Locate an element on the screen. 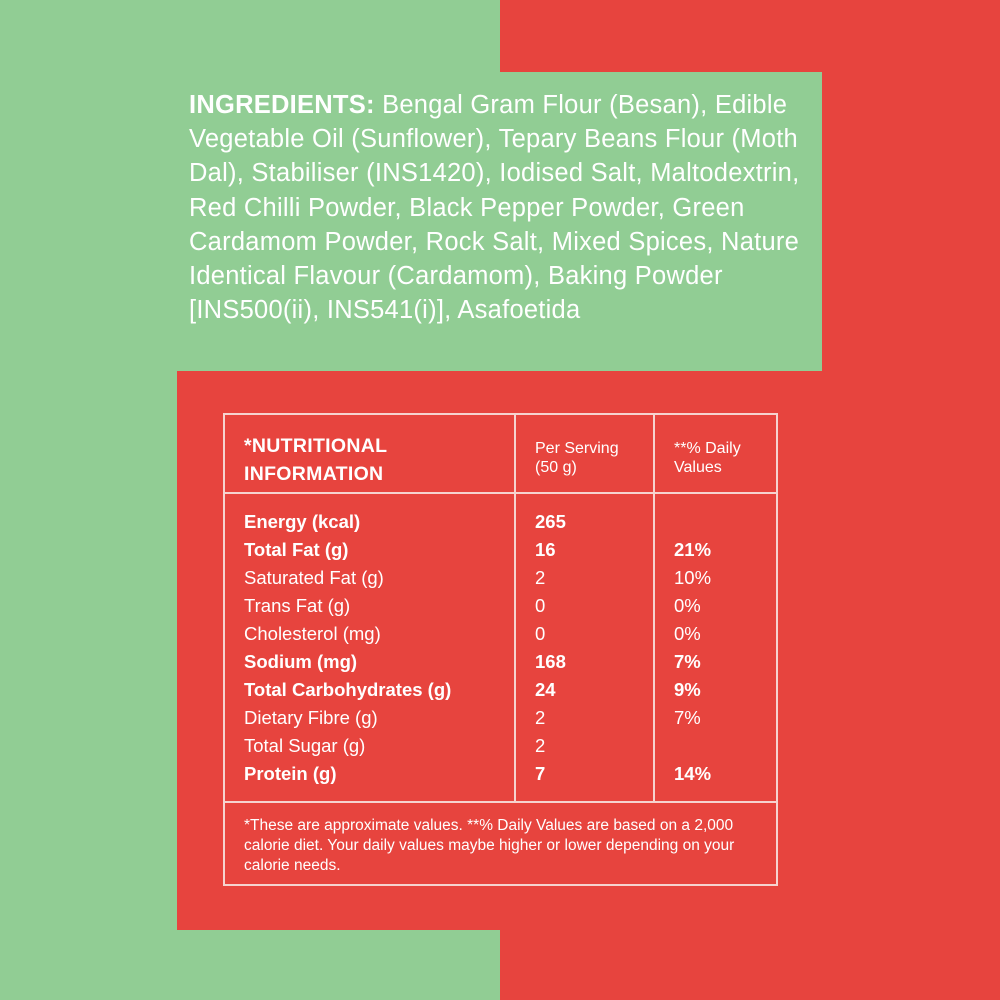 This screenshot has height=1000, width=1000. nutrient-per-serving: 168 is located at coordinates (550, 661).